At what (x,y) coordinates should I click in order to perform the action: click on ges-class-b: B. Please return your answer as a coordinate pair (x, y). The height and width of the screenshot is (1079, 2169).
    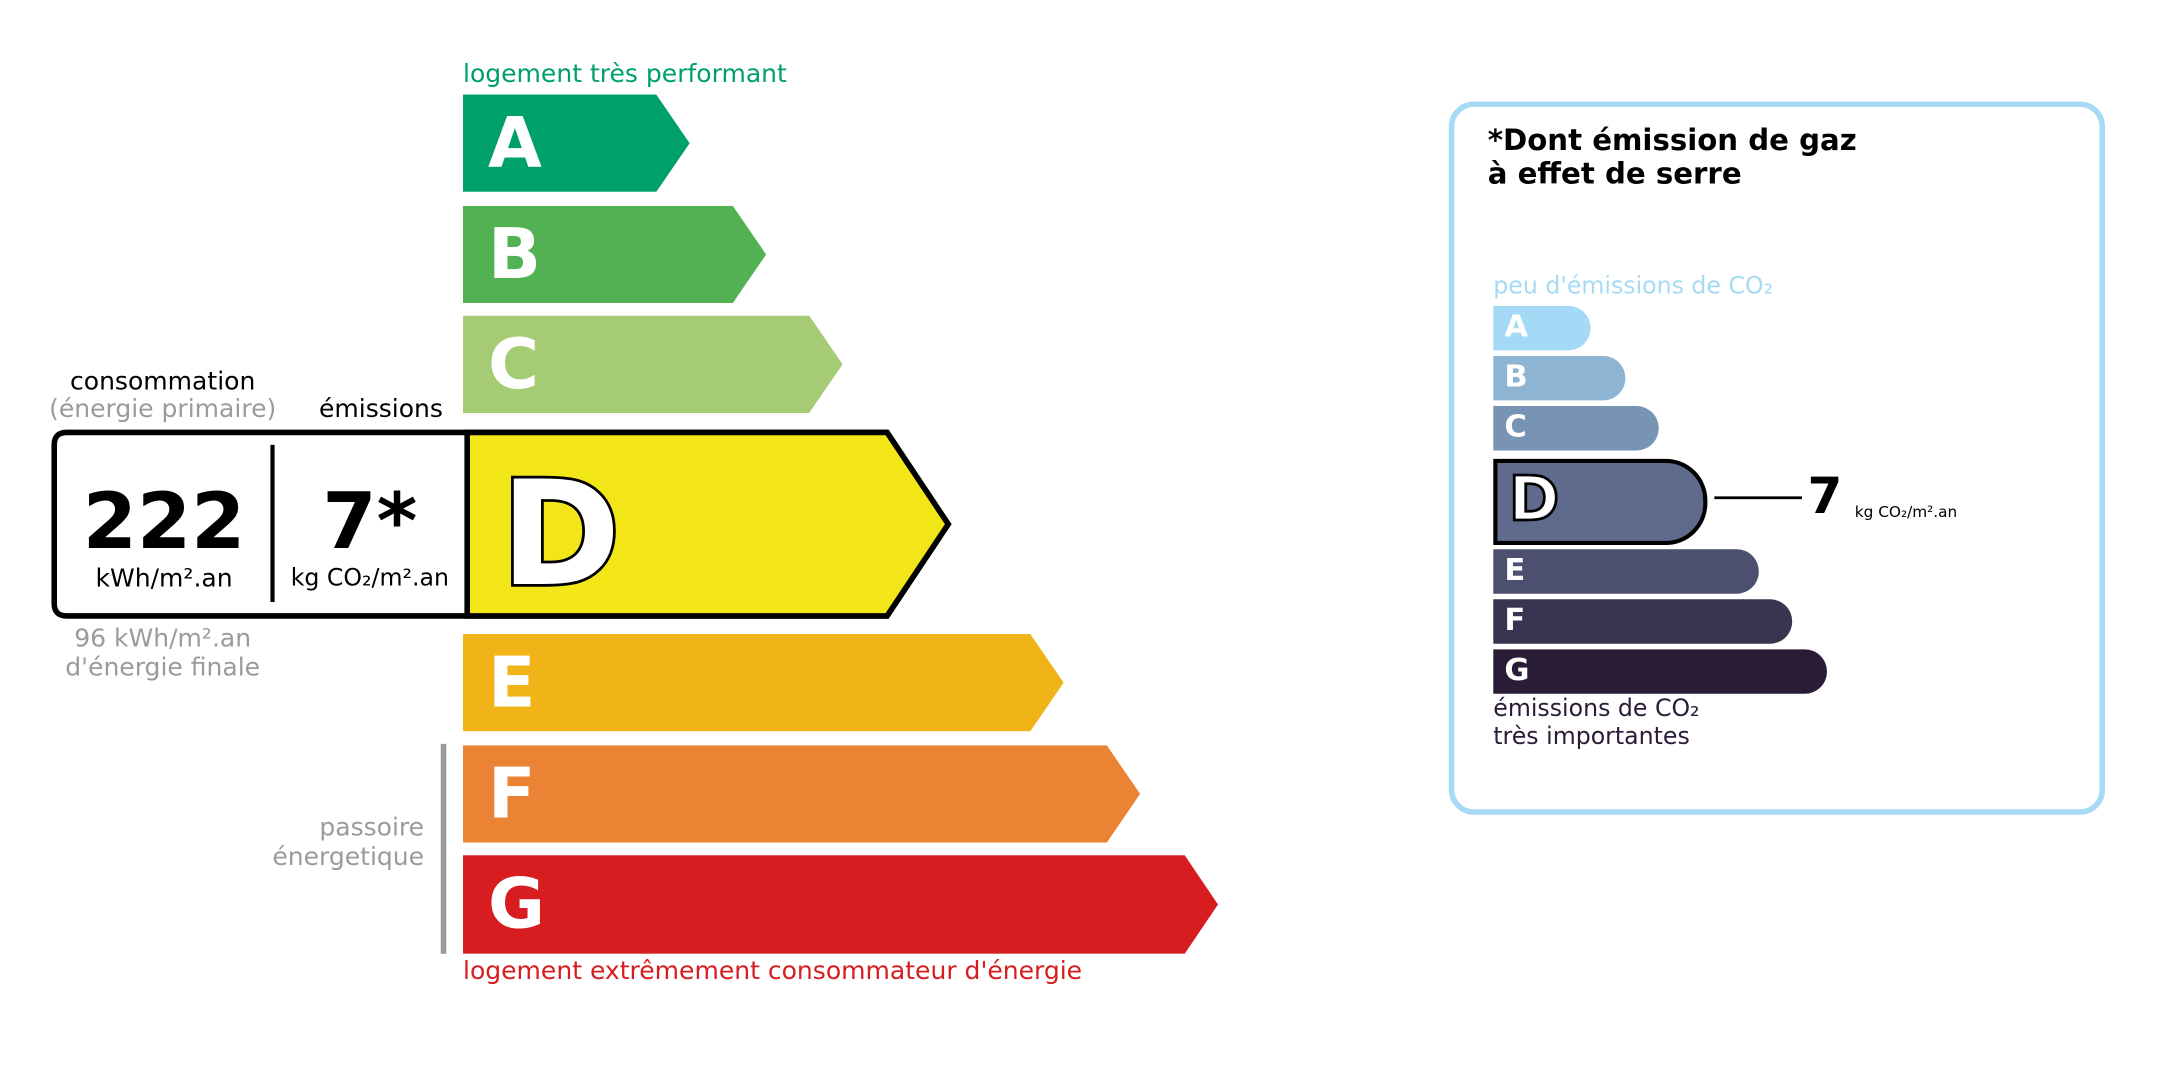
    Looking at the image, I should click on (1559, 378).